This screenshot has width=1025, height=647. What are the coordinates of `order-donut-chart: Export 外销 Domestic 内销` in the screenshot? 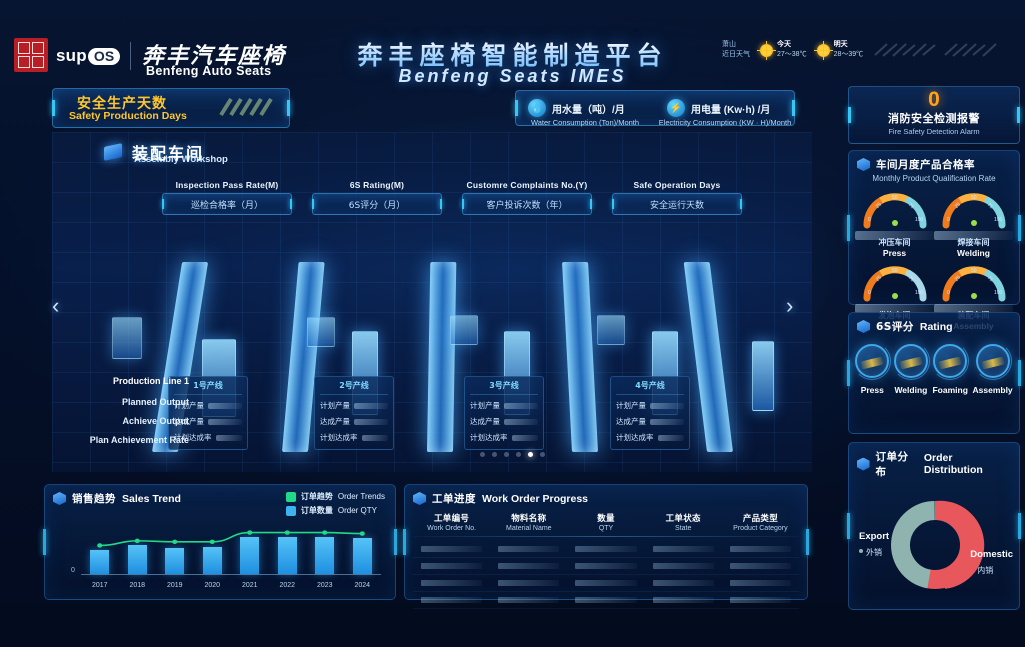 It's located at (934, 547).